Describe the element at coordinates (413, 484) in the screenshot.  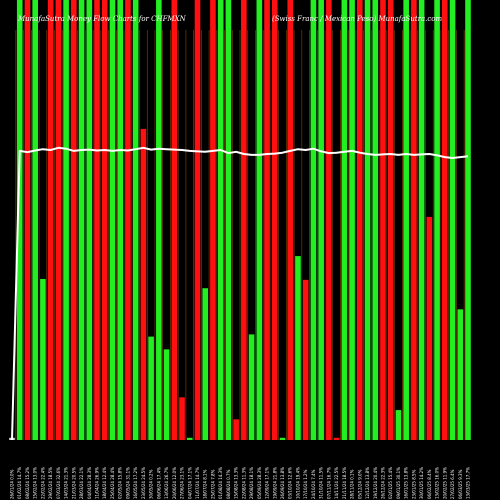
I see `x-tick-label: 23/01/25 8.5%` at that location.